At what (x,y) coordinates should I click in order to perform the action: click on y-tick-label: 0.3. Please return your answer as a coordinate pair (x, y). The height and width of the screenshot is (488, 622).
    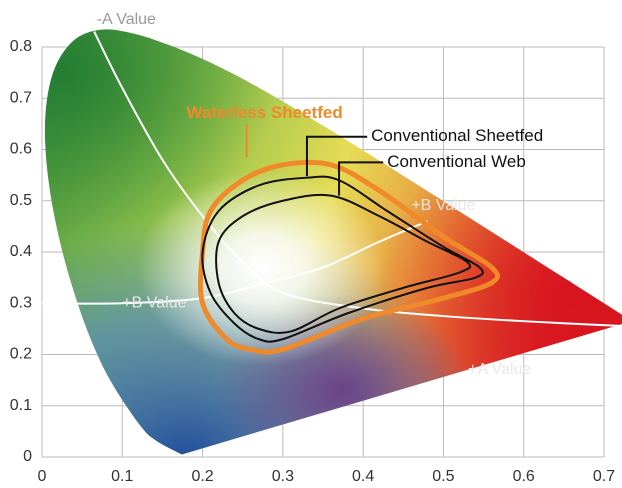
    Looking at the image, I should click on (21, 302).